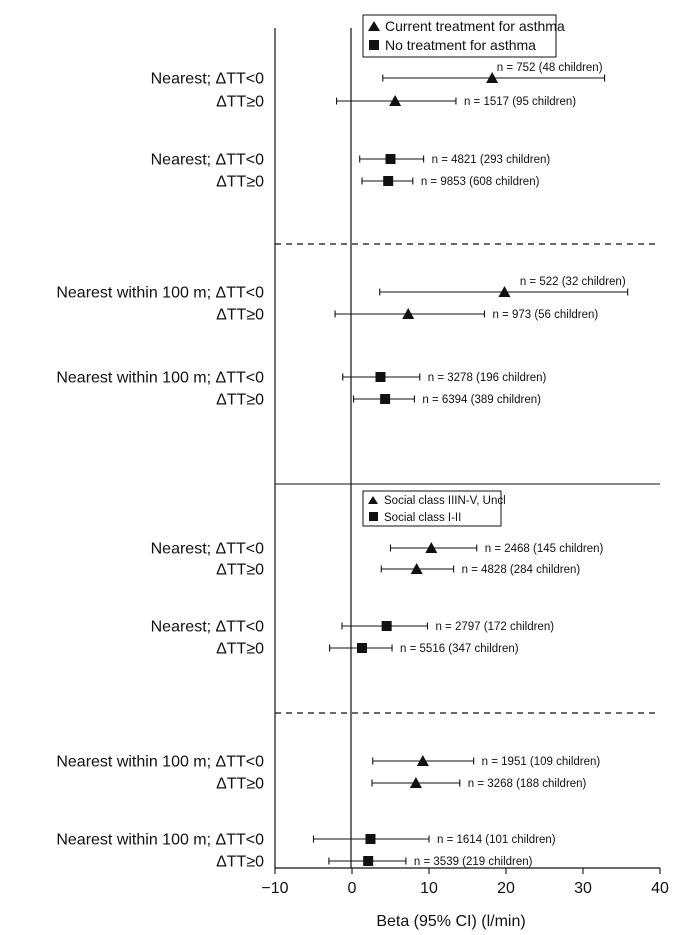 This screenshot has height=935, width=673. I want to click on forest-row: ΔTT≥0 n = 9853 (608 children), so click(378, 182).